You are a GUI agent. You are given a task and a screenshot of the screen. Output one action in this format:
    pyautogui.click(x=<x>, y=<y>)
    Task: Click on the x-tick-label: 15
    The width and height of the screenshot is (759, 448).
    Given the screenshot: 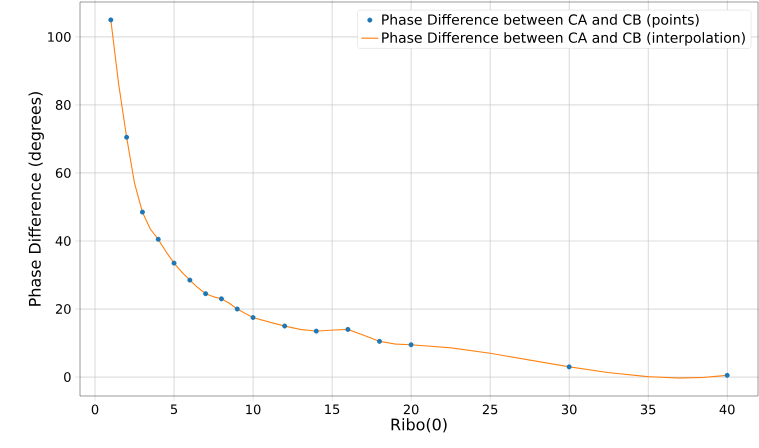 What is the action you would take?
    pyautogui.click(x=332, y=409)
    